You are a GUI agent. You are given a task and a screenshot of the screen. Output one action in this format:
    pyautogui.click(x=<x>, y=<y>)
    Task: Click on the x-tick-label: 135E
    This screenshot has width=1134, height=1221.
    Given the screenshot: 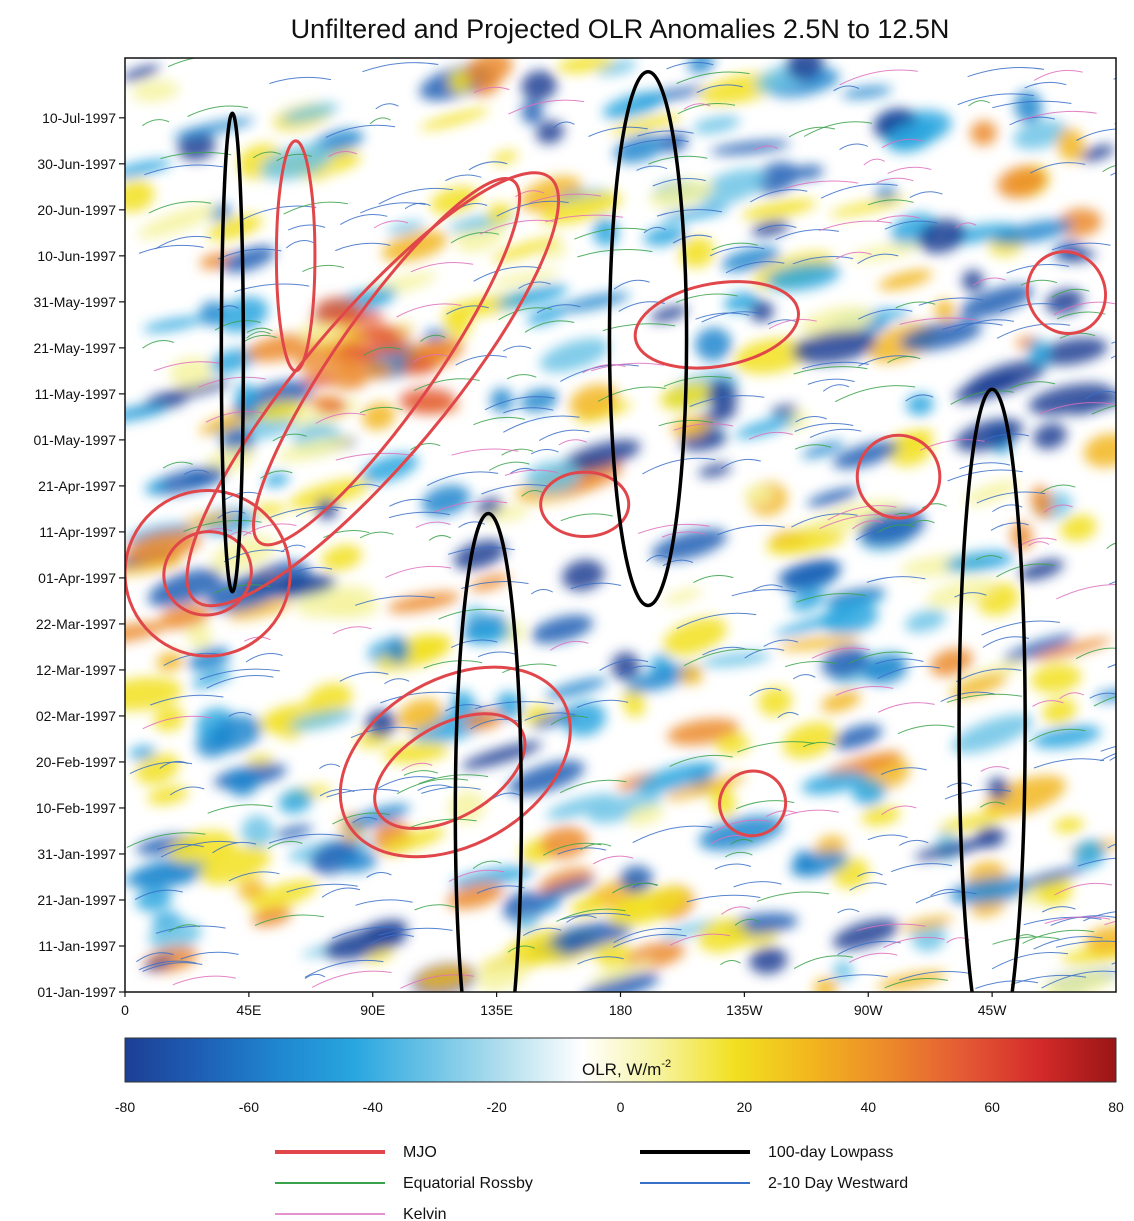 What is the action you would take?
    pyautogui.click(x=496, y=1010)
    